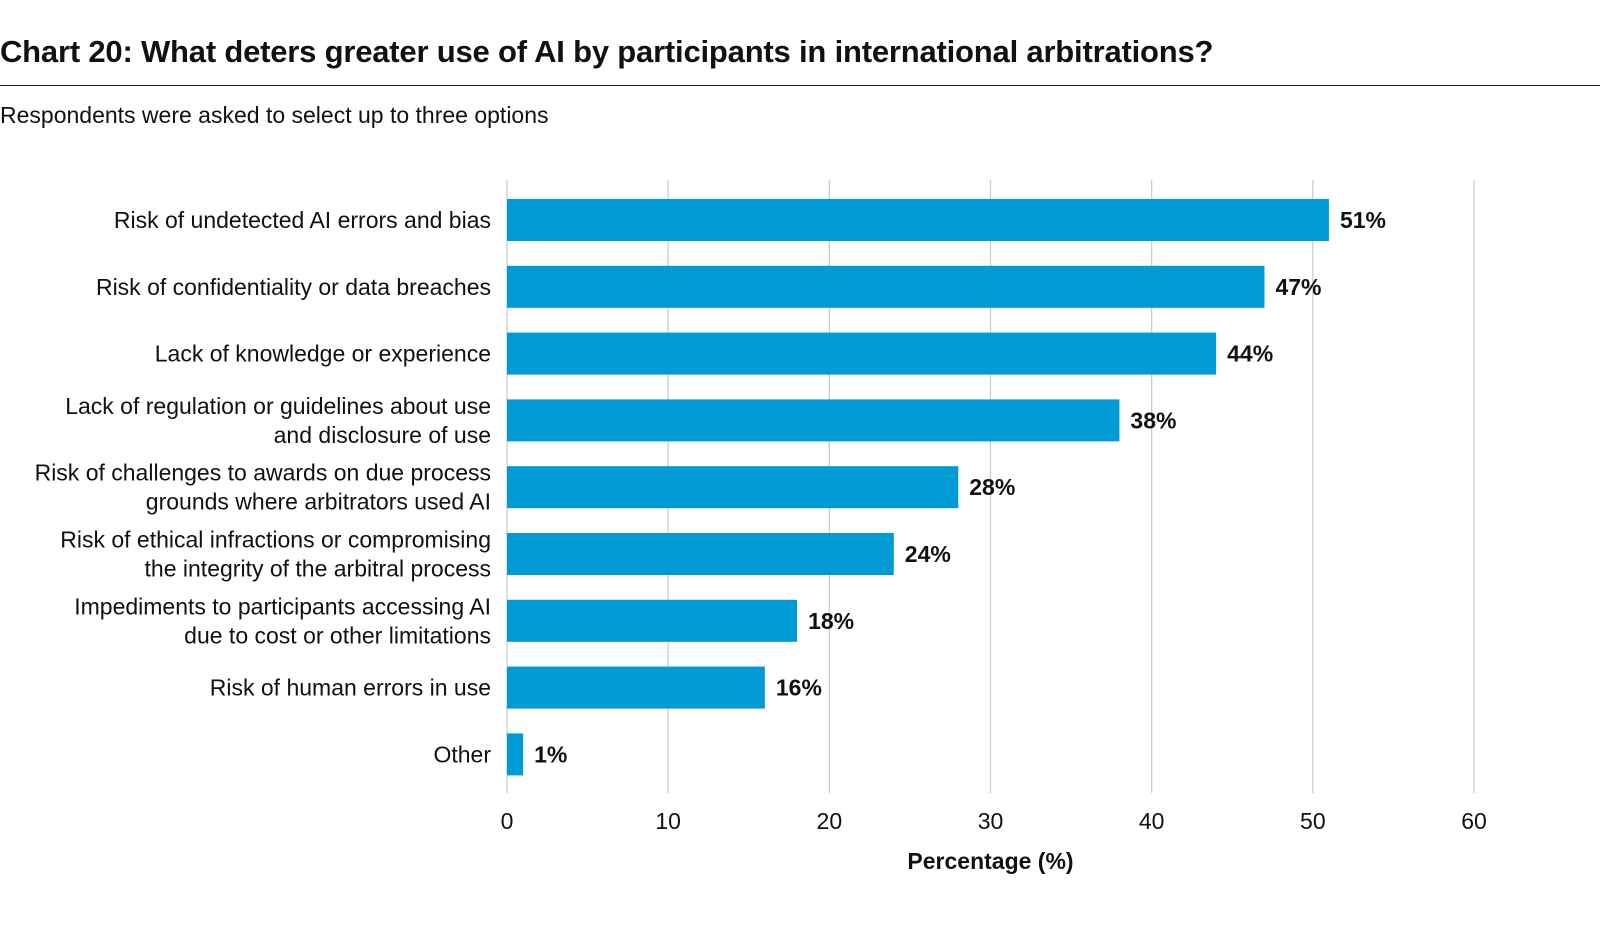 The height and width of the screenshot is (930, 1600). Describe the element at coordinates (928, 554) in the screenshot. I see `data-label: 24%` at that location.